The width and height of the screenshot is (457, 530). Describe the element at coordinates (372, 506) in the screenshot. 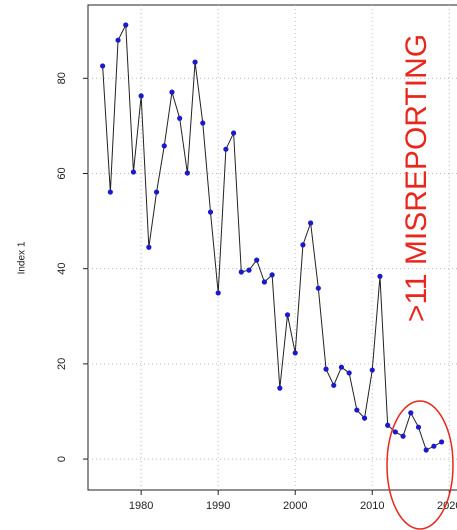

I see `x-tick-label: 2010` at that location.